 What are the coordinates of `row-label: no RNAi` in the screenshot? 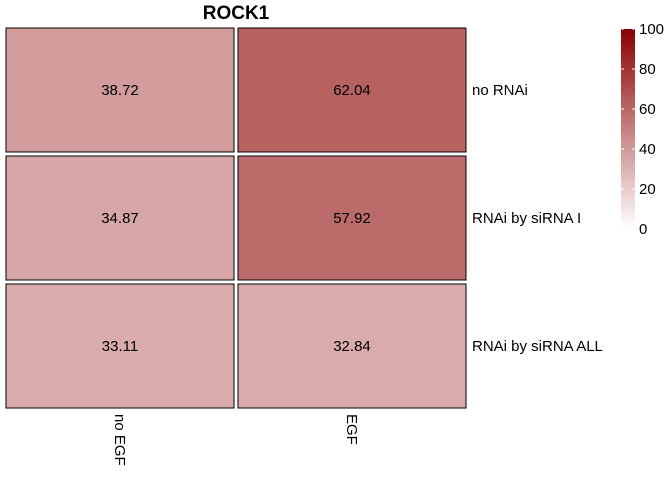 It's located at (500, 90).